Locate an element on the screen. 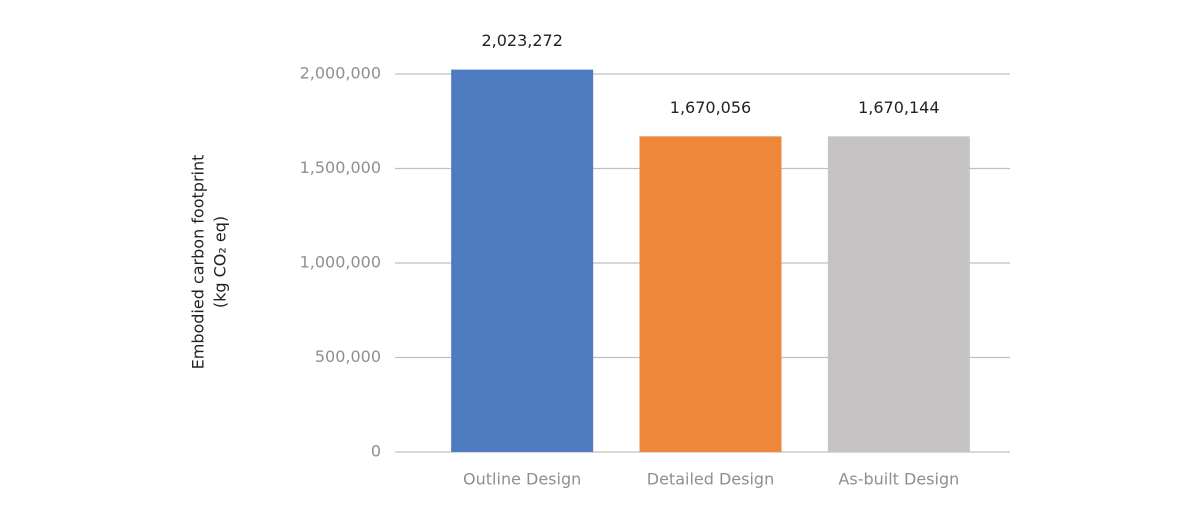 Image resolution: width=1200 pixels, height=520 pixels. y-axis-title-line: (kg CO₂ eq) is located at coordinates (220, 262).